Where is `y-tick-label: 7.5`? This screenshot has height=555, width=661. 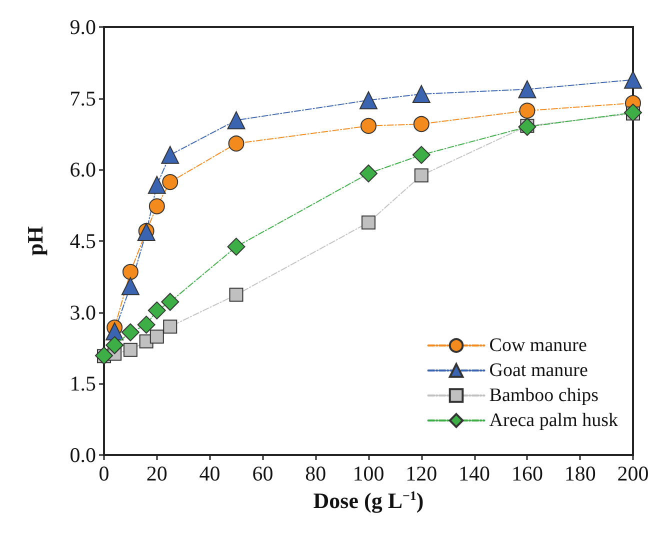
y-tick-label: 7.5 is located at coordinates (83, 98).